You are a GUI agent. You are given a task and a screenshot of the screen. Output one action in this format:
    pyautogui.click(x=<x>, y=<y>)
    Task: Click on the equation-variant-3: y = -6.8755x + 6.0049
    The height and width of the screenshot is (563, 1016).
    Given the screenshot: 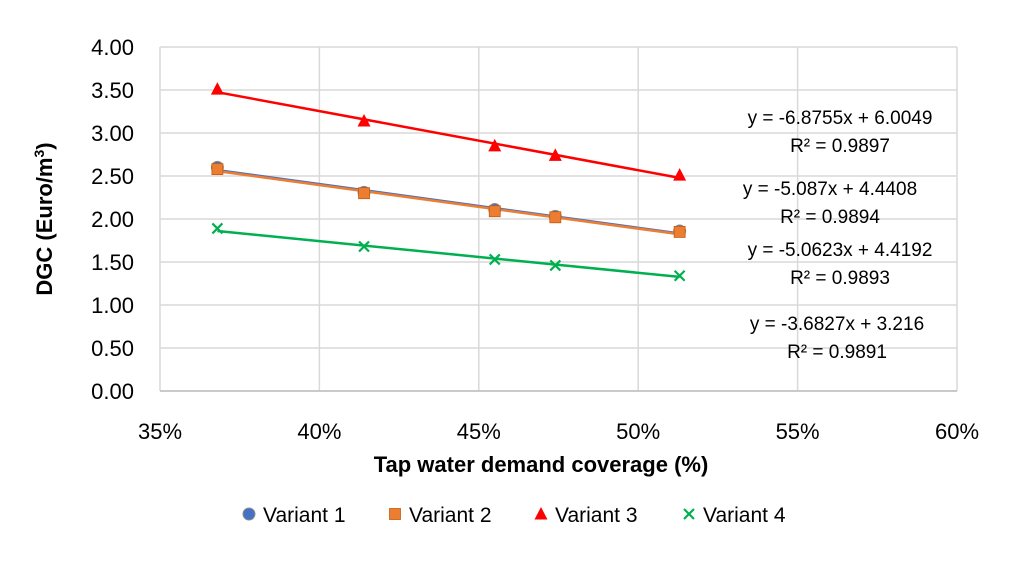 What is the action you would take?
    pyautogui.click(x=840, y=118)
    